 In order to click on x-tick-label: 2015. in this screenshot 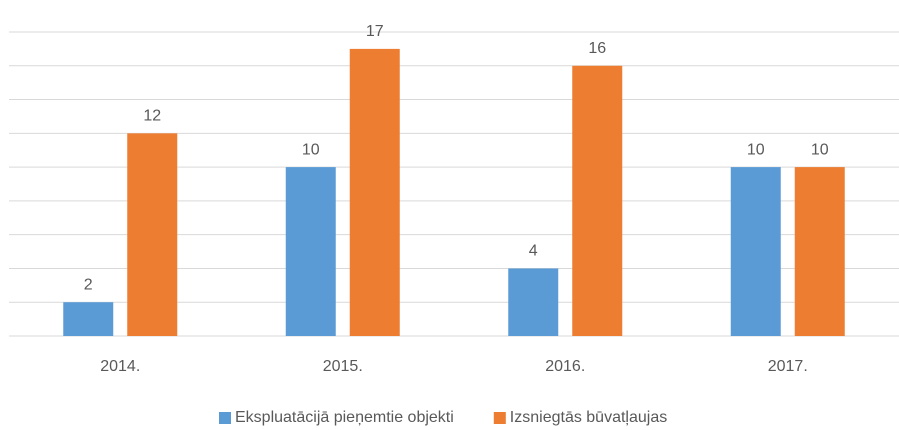, I will do `click(343, 366)`.